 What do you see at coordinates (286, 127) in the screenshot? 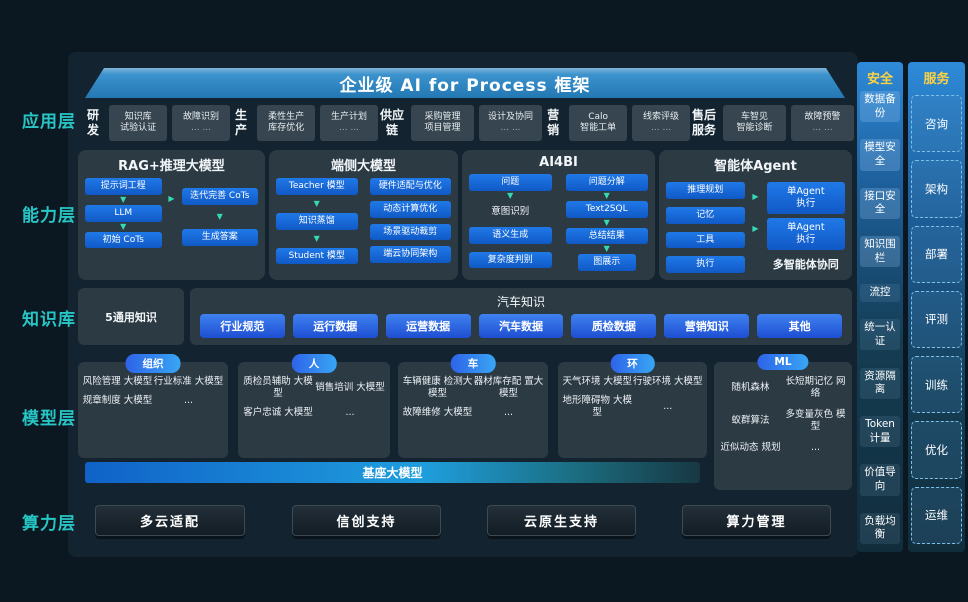
I see `app-box-line: 库存优化` at bounding box center [286, 127].